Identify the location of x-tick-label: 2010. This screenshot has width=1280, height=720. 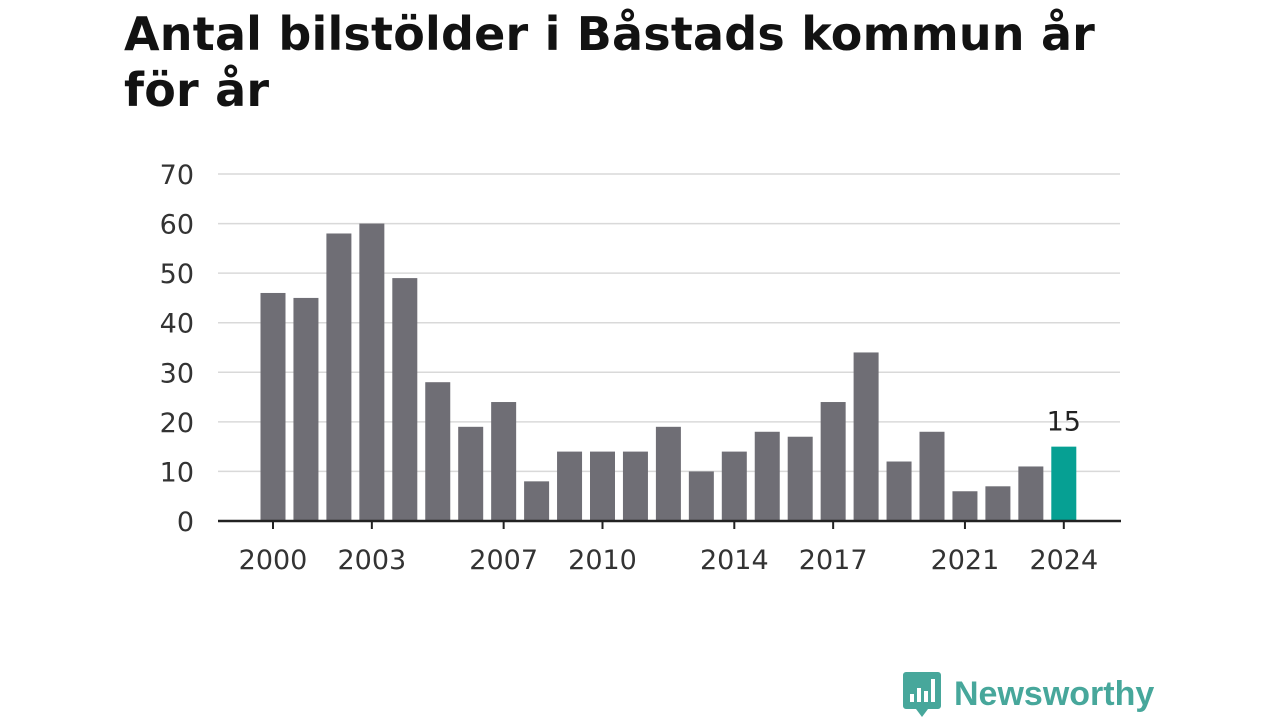
(602, 560).